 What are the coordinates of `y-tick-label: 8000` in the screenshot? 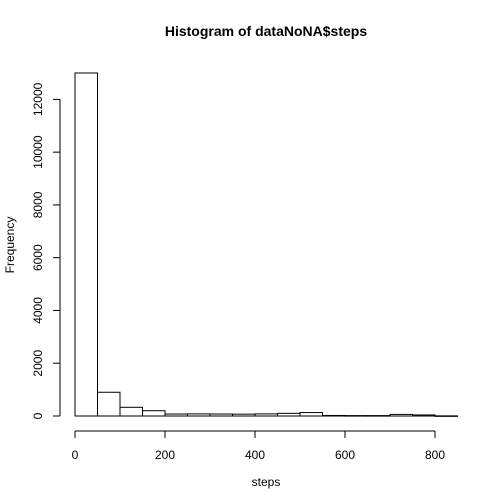 It's located at (38, 204).